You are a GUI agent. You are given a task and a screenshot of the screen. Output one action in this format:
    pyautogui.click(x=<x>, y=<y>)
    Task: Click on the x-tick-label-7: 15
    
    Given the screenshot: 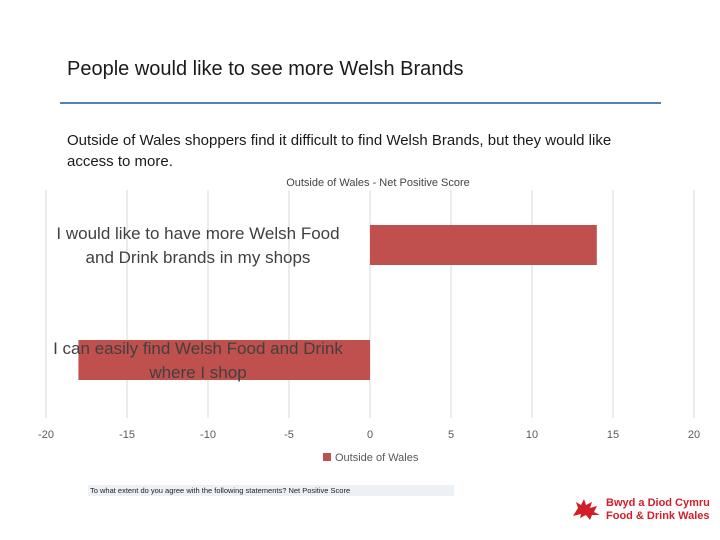 What is the action you would take?
    pyautogui.click(x=613, y=435)
    